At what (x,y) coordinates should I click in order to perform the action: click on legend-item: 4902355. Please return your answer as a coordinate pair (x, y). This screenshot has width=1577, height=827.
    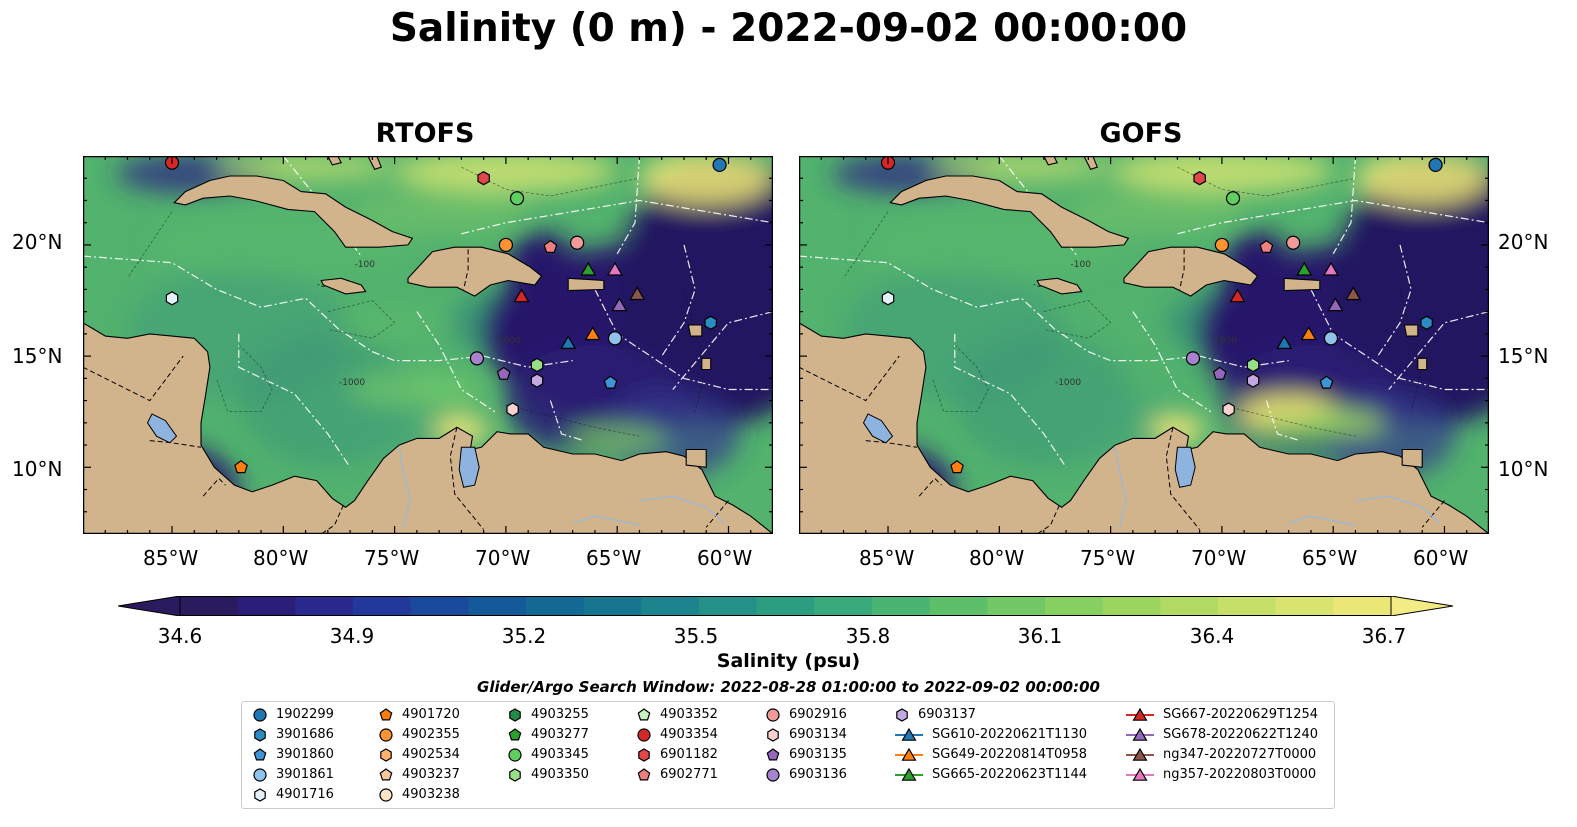
    Looking at the image, I should click on (419, 734).